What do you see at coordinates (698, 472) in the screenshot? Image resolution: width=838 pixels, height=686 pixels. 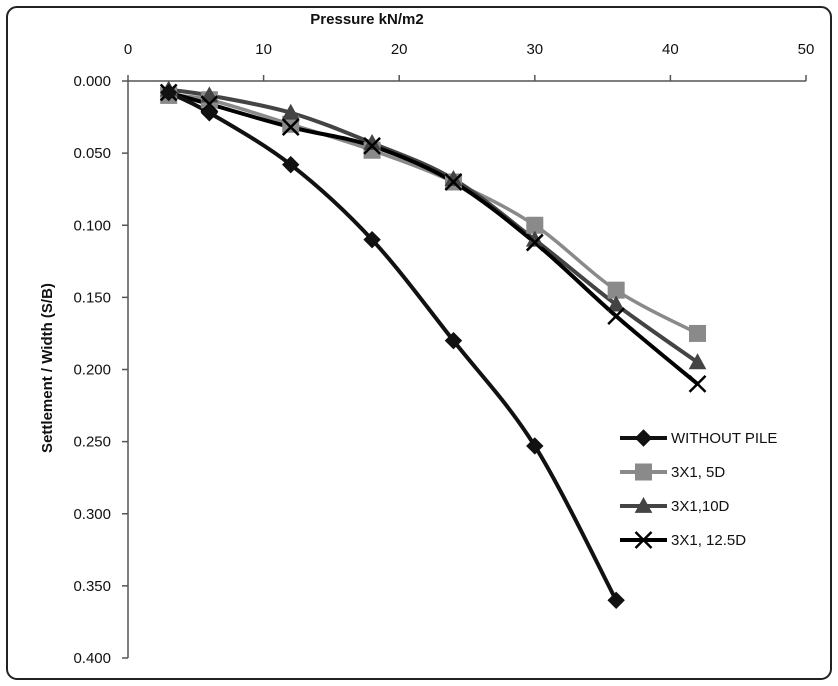 I see `legend-label: 3X1, 5D` at bounding box center [698, 472].